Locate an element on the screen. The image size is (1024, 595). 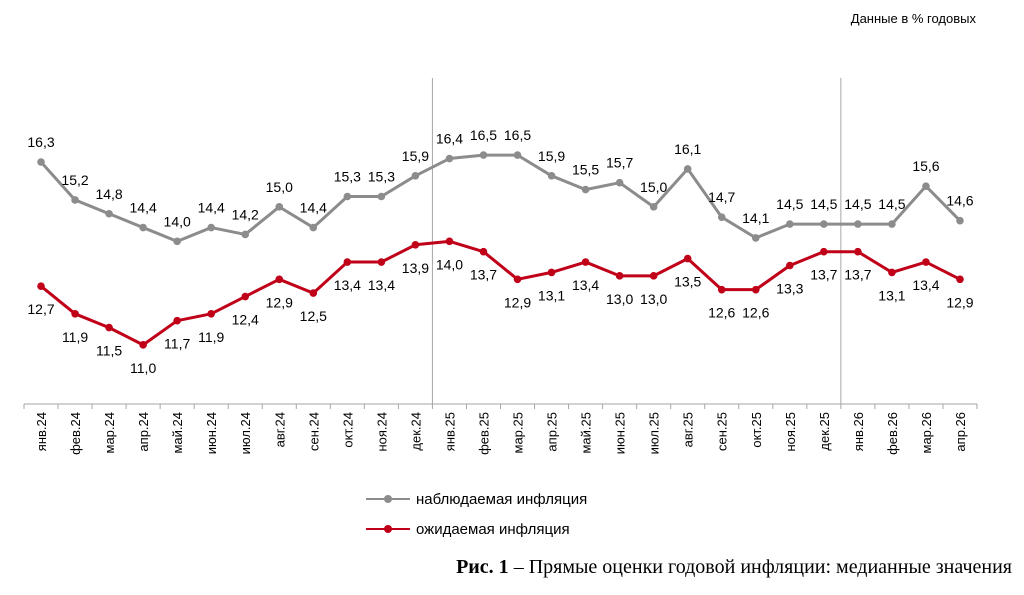
data-label-observed: 14,6 is located at coordinates (959, 201).